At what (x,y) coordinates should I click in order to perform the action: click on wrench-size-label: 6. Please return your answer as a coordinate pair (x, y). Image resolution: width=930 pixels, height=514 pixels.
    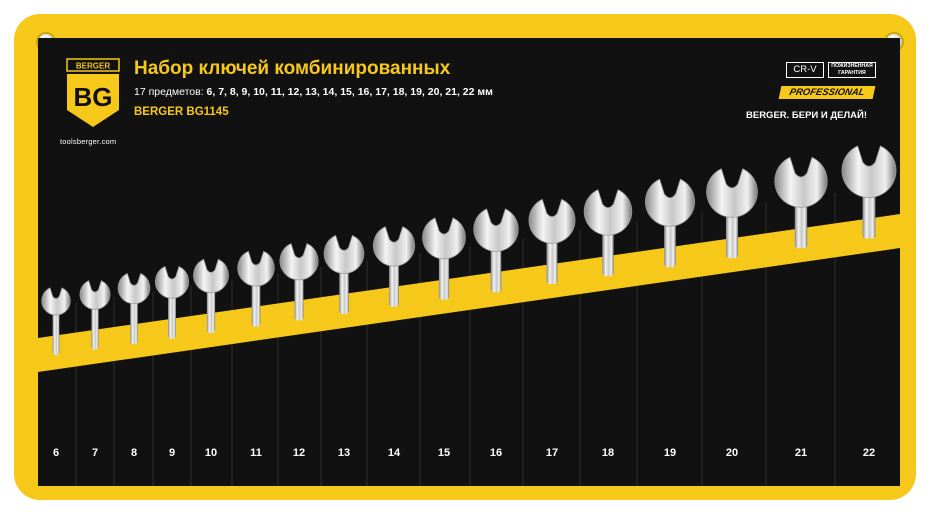
    Looking at the image, I should click on (56, 453).